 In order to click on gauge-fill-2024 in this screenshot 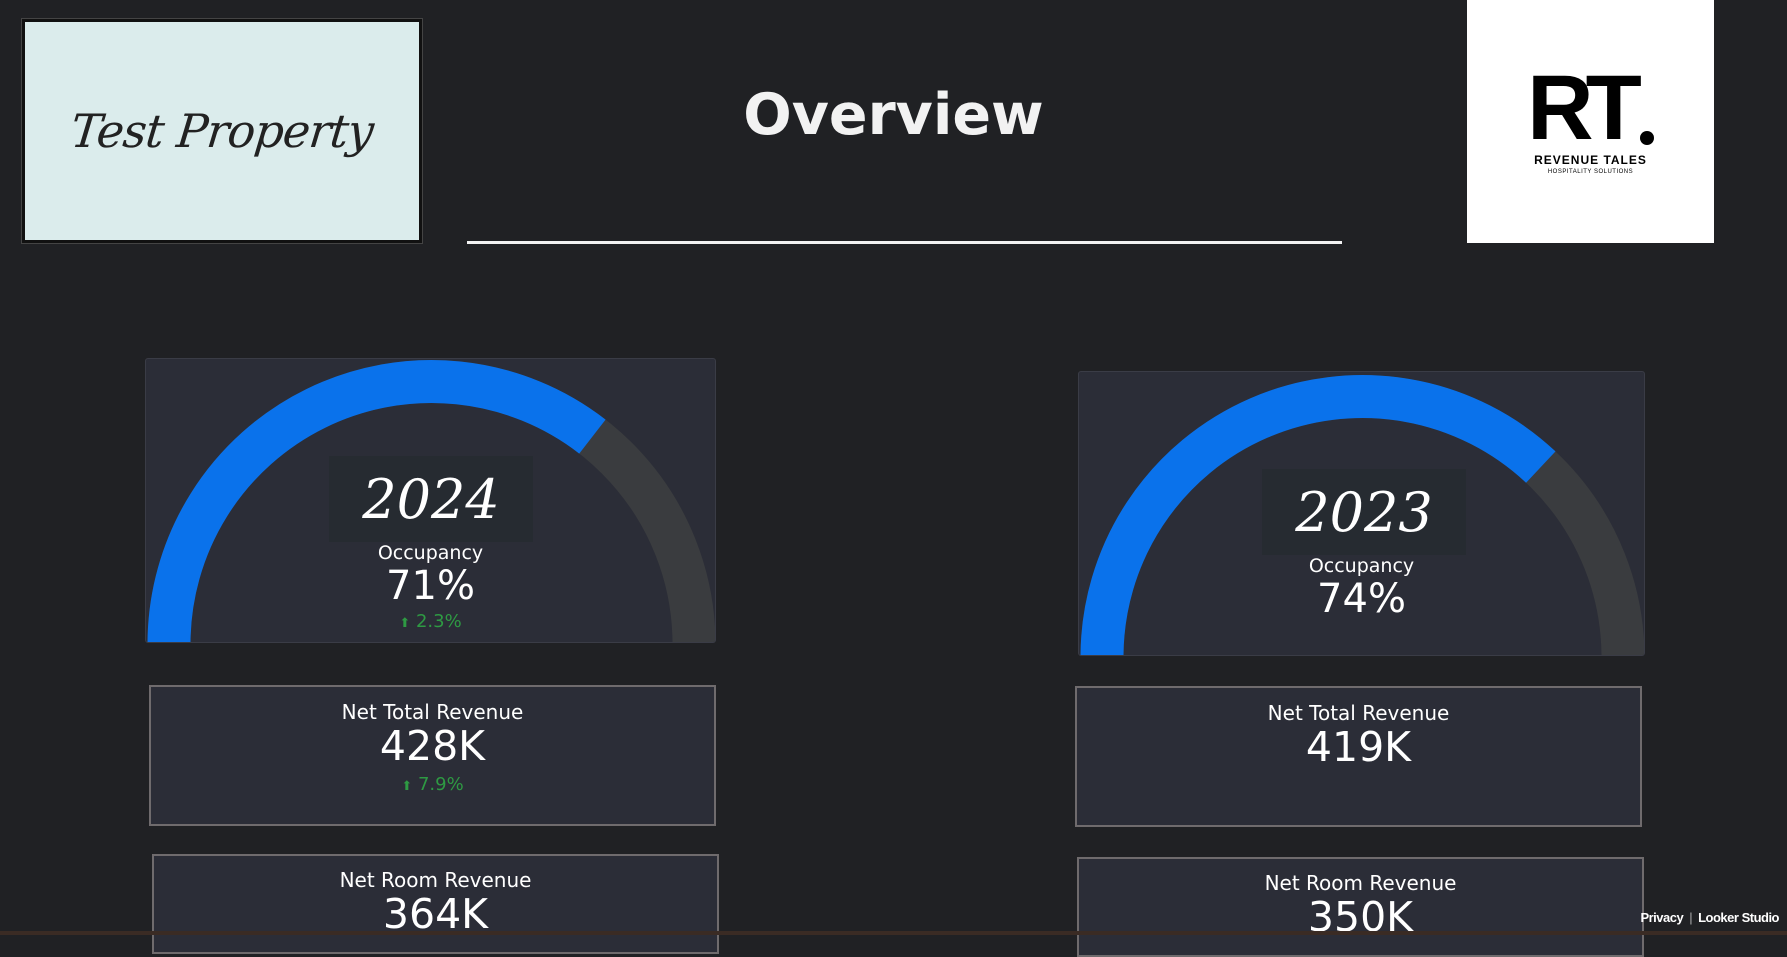, I will do `click(376, 501)`.